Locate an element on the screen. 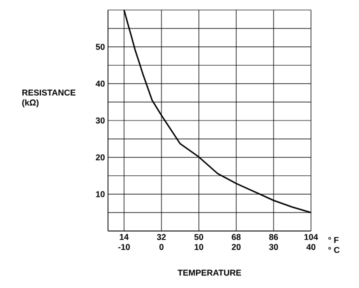 The width and height of the screenshot is (359, 288). x2-axis-title: ° F is located at coordinates (333, 240).